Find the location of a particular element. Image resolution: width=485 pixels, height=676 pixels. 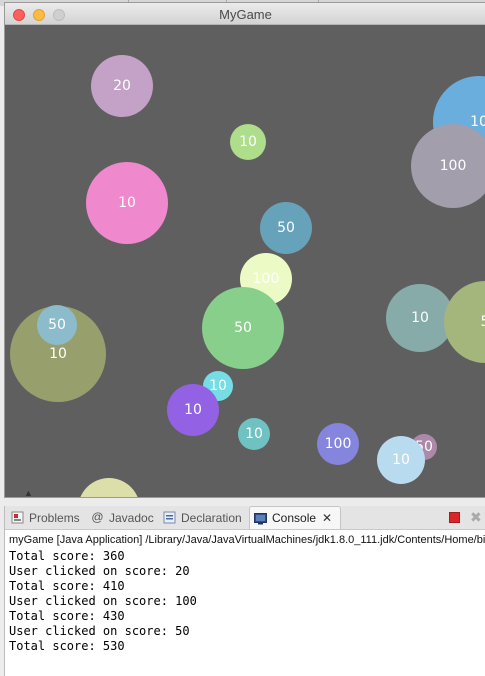

tab-problems: Problems is located at coordinates (45, 517).